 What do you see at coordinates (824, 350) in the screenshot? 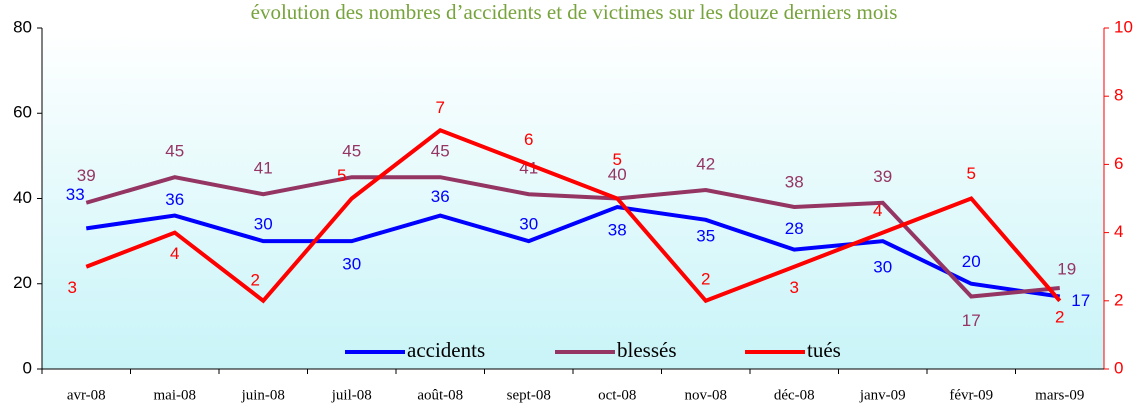
I see `legend-label: tués` at bounding box center [824, 350].